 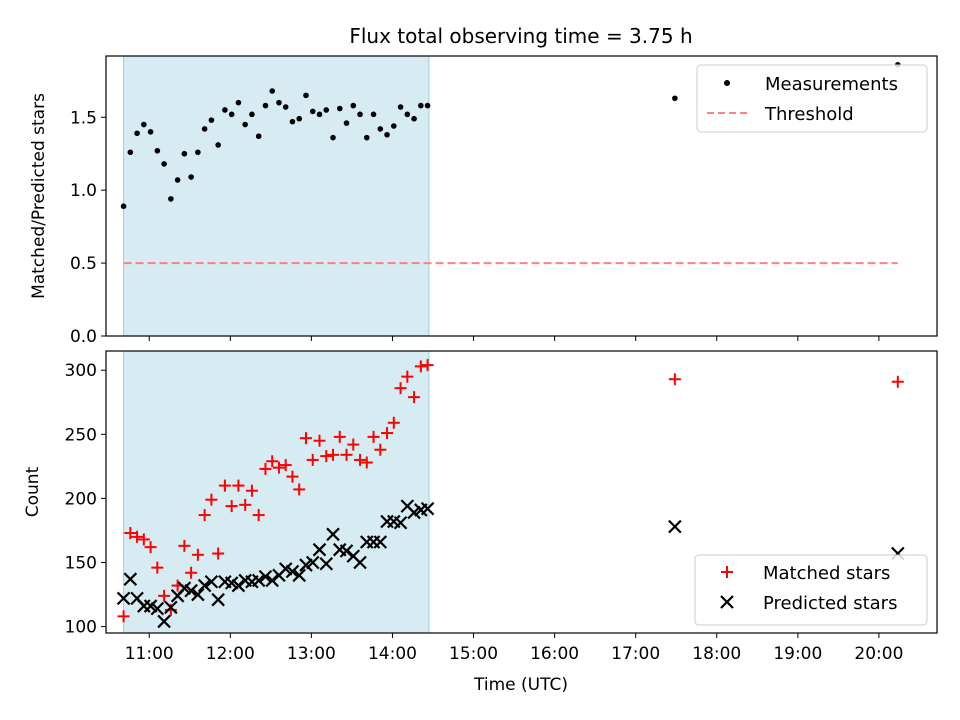 I want to click on bottom-x-tick-label: 16:00, so click(x=554, y=654).